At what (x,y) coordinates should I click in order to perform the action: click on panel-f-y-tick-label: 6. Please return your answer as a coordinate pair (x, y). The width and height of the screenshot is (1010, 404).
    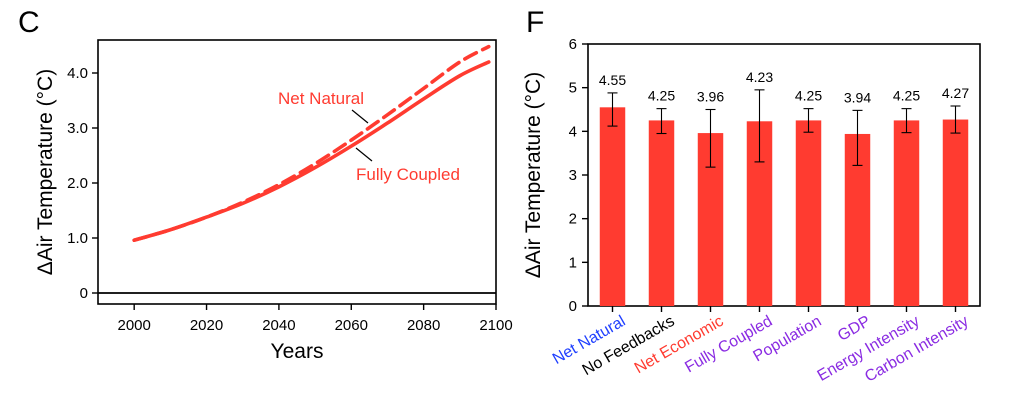
    Looking at the image, I should click on (573, 44).